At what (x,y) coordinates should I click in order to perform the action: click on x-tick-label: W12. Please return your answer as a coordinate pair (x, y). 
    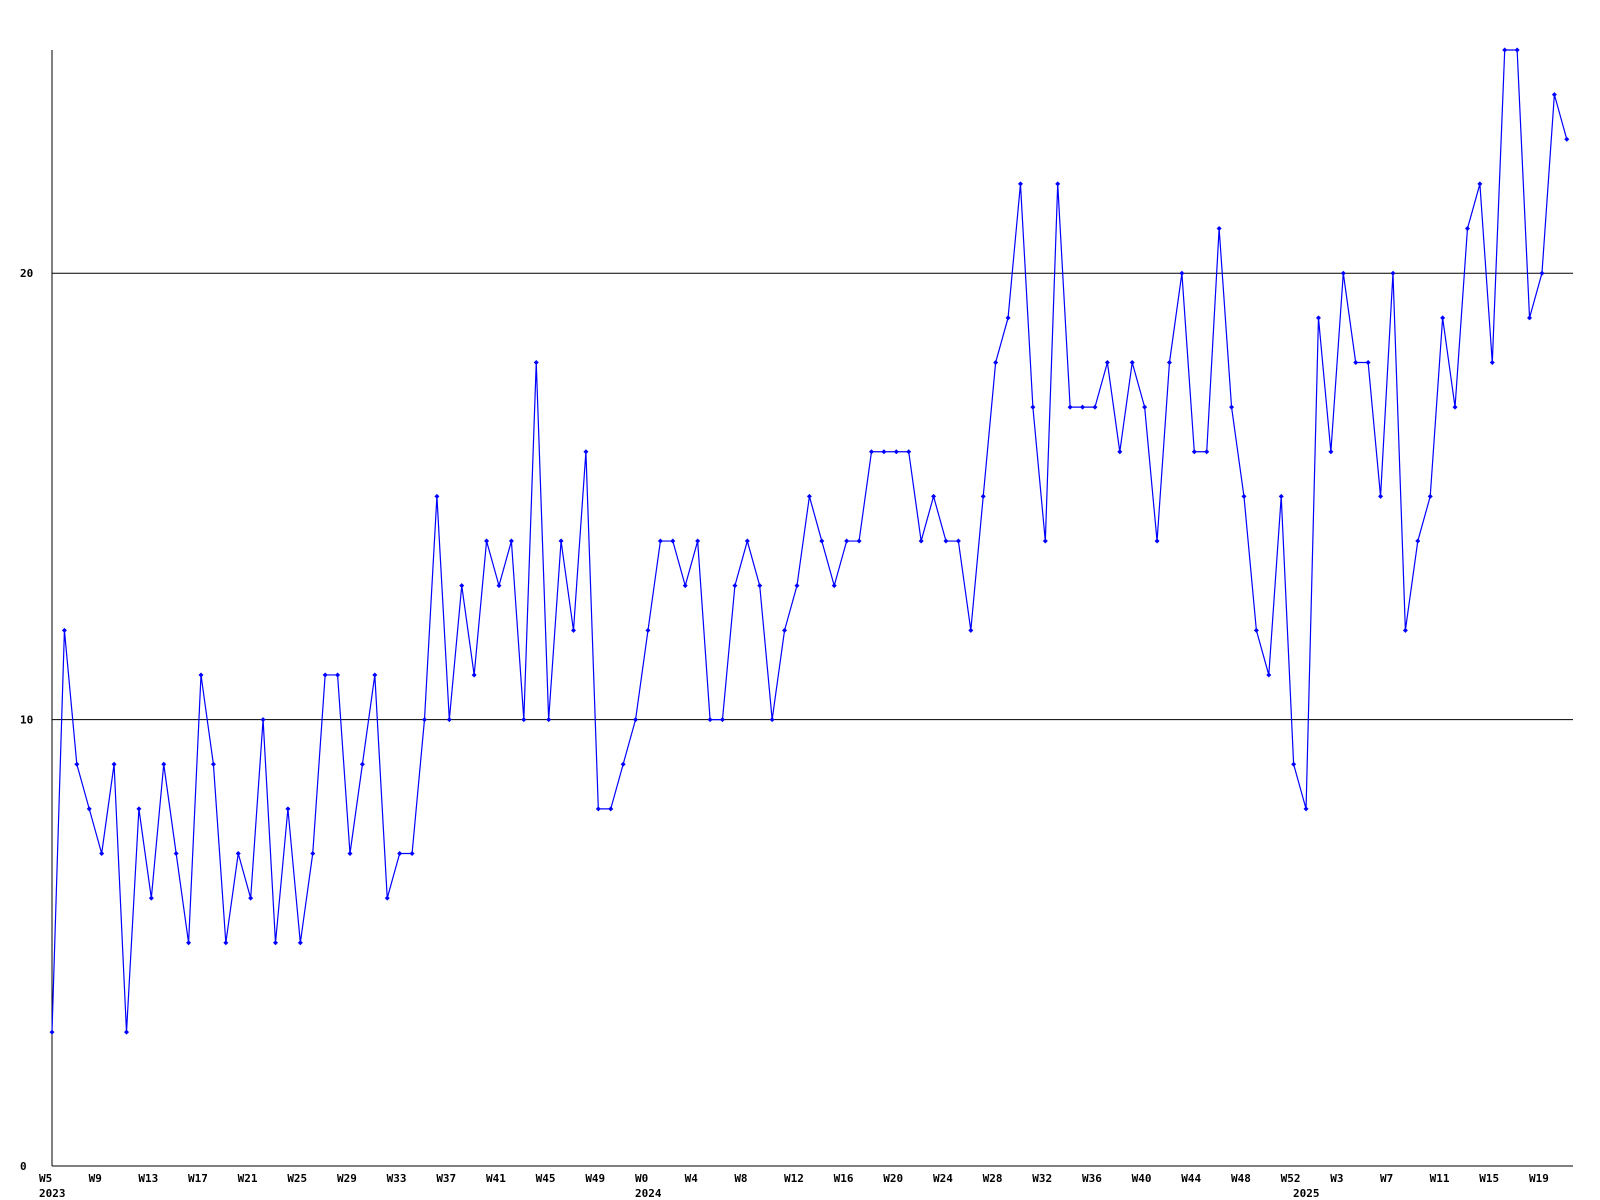
    Looking at the image, I should click on (794, 1178).